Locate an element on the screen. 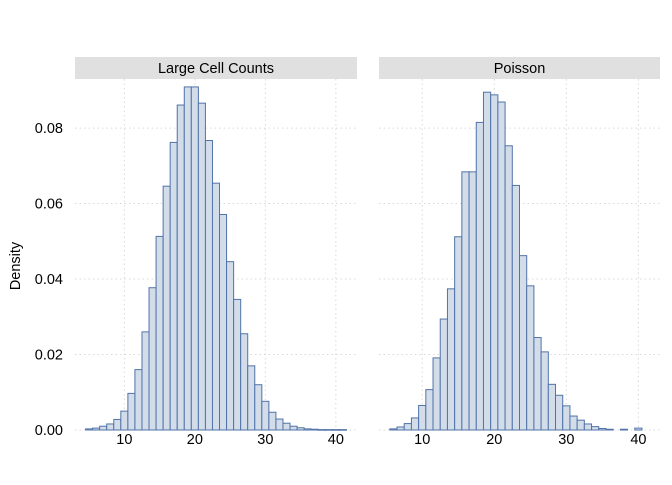 This screenshot has width=672, height=485. facet-strip-right is located at coordinates (519, 68).